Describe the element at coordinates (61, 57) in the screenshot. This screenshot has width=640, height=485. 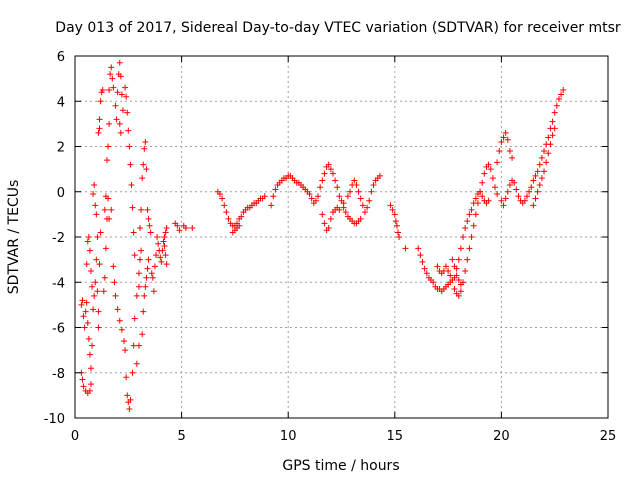
I see `y-tick-label: 6` at that location.